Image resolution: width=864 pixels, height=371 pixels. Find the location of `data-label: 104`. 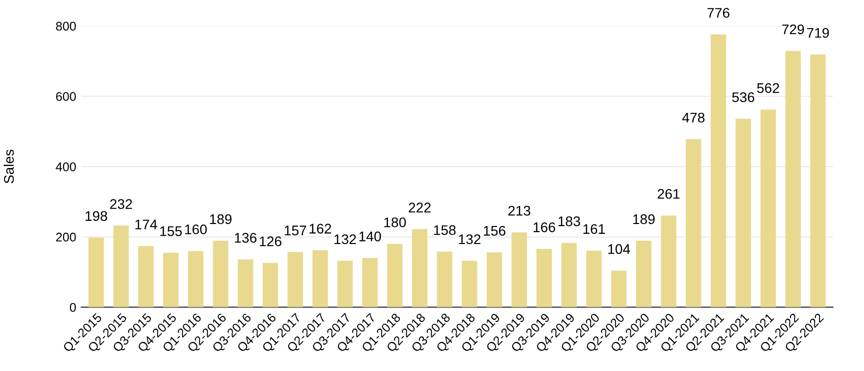

data-label: 104 is located at coordinates (619, 249).